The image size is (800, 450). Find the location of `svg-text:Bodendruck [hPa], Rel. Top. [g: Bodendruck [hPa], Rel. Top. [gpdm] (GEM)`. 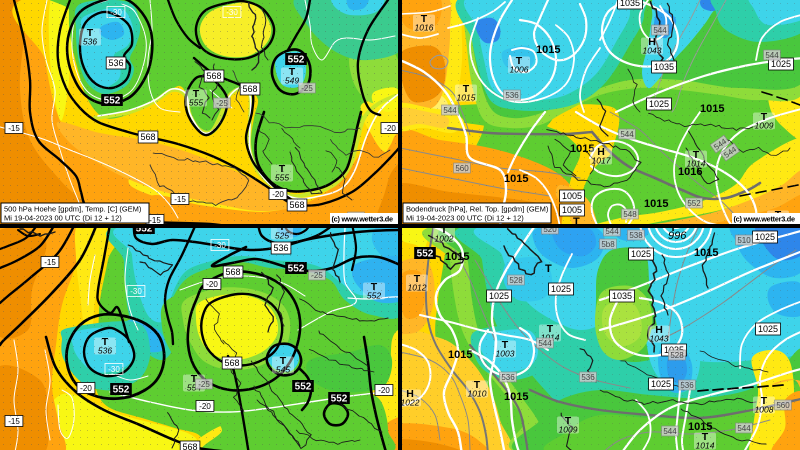

svg-text:Bodendruck [hPa], Rel. Top. [g: Bodendruck [hPa], Rel. Top. [gpdm] (GEM) is located at coordinates (477, 209).